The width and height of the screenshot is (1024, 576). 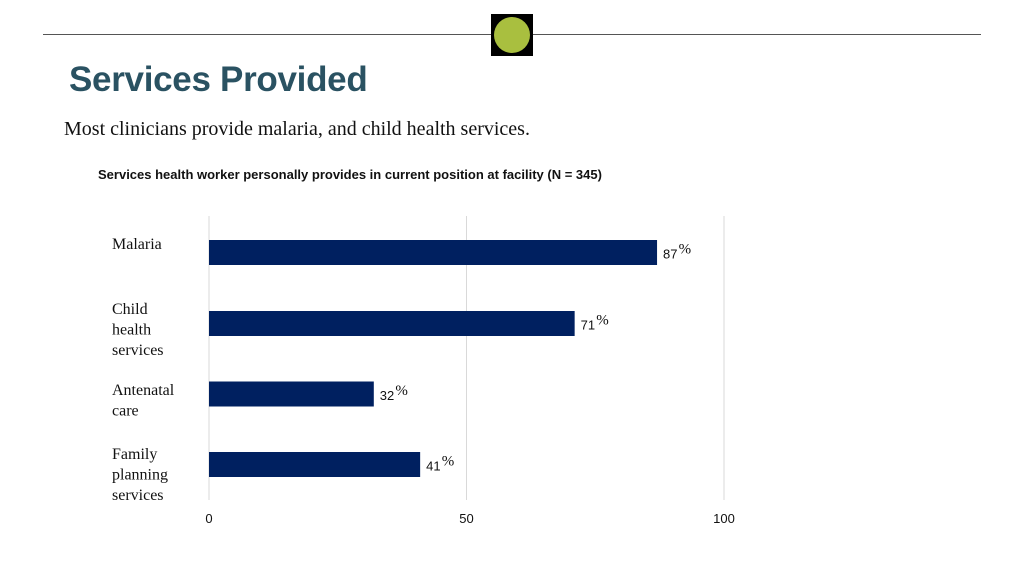 I want to click on category-label-line: health, so click(x=131, y=330).